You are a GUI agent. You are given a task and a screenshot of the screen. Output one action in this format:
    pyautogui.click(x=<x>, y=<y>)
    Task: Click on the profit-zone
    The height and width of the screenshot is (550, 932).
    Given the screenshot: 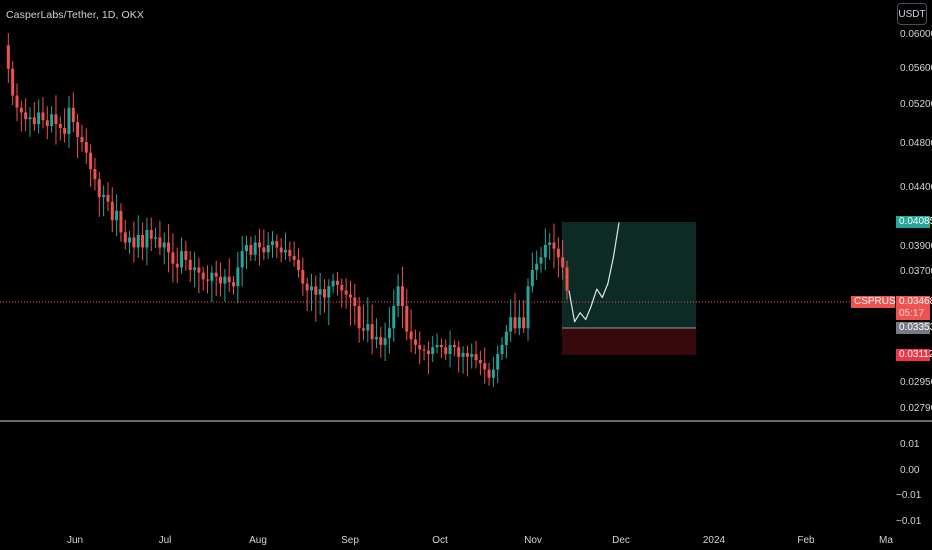 What is the action you would take?
    pyautogui.click(x=629, y=275)
    